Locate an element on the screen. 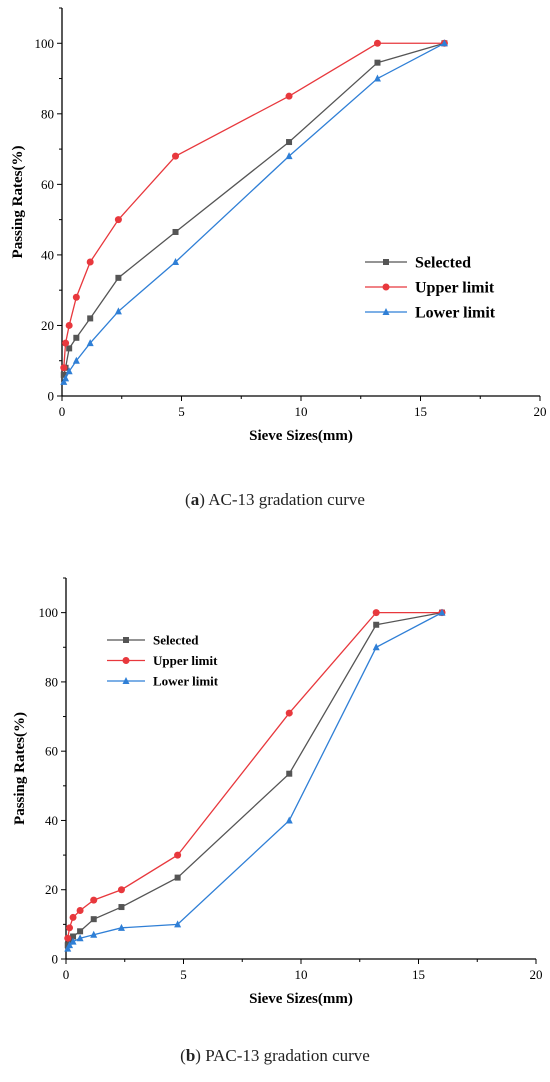  chart-b-x-tick-label: 0 is located at coordinates (66, 974).